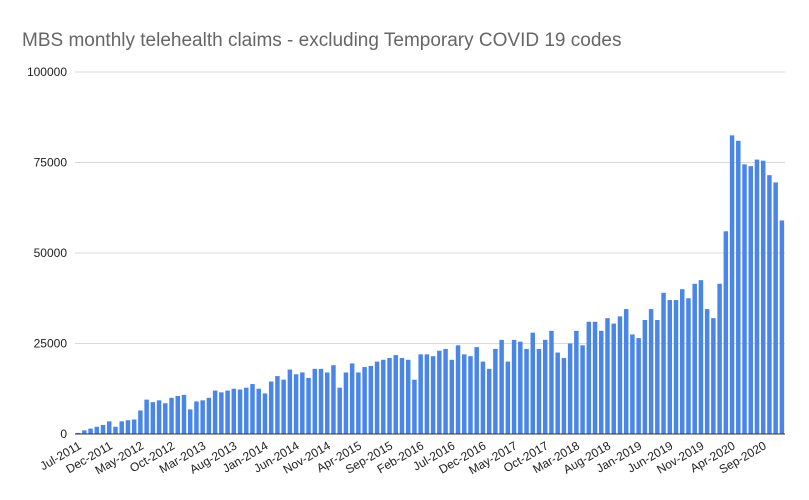 This screenshot has height=500, width=809. Describe the element at coordinates (51, 344) in the screenshot. I see `y-tick-label: 25000` at that location.